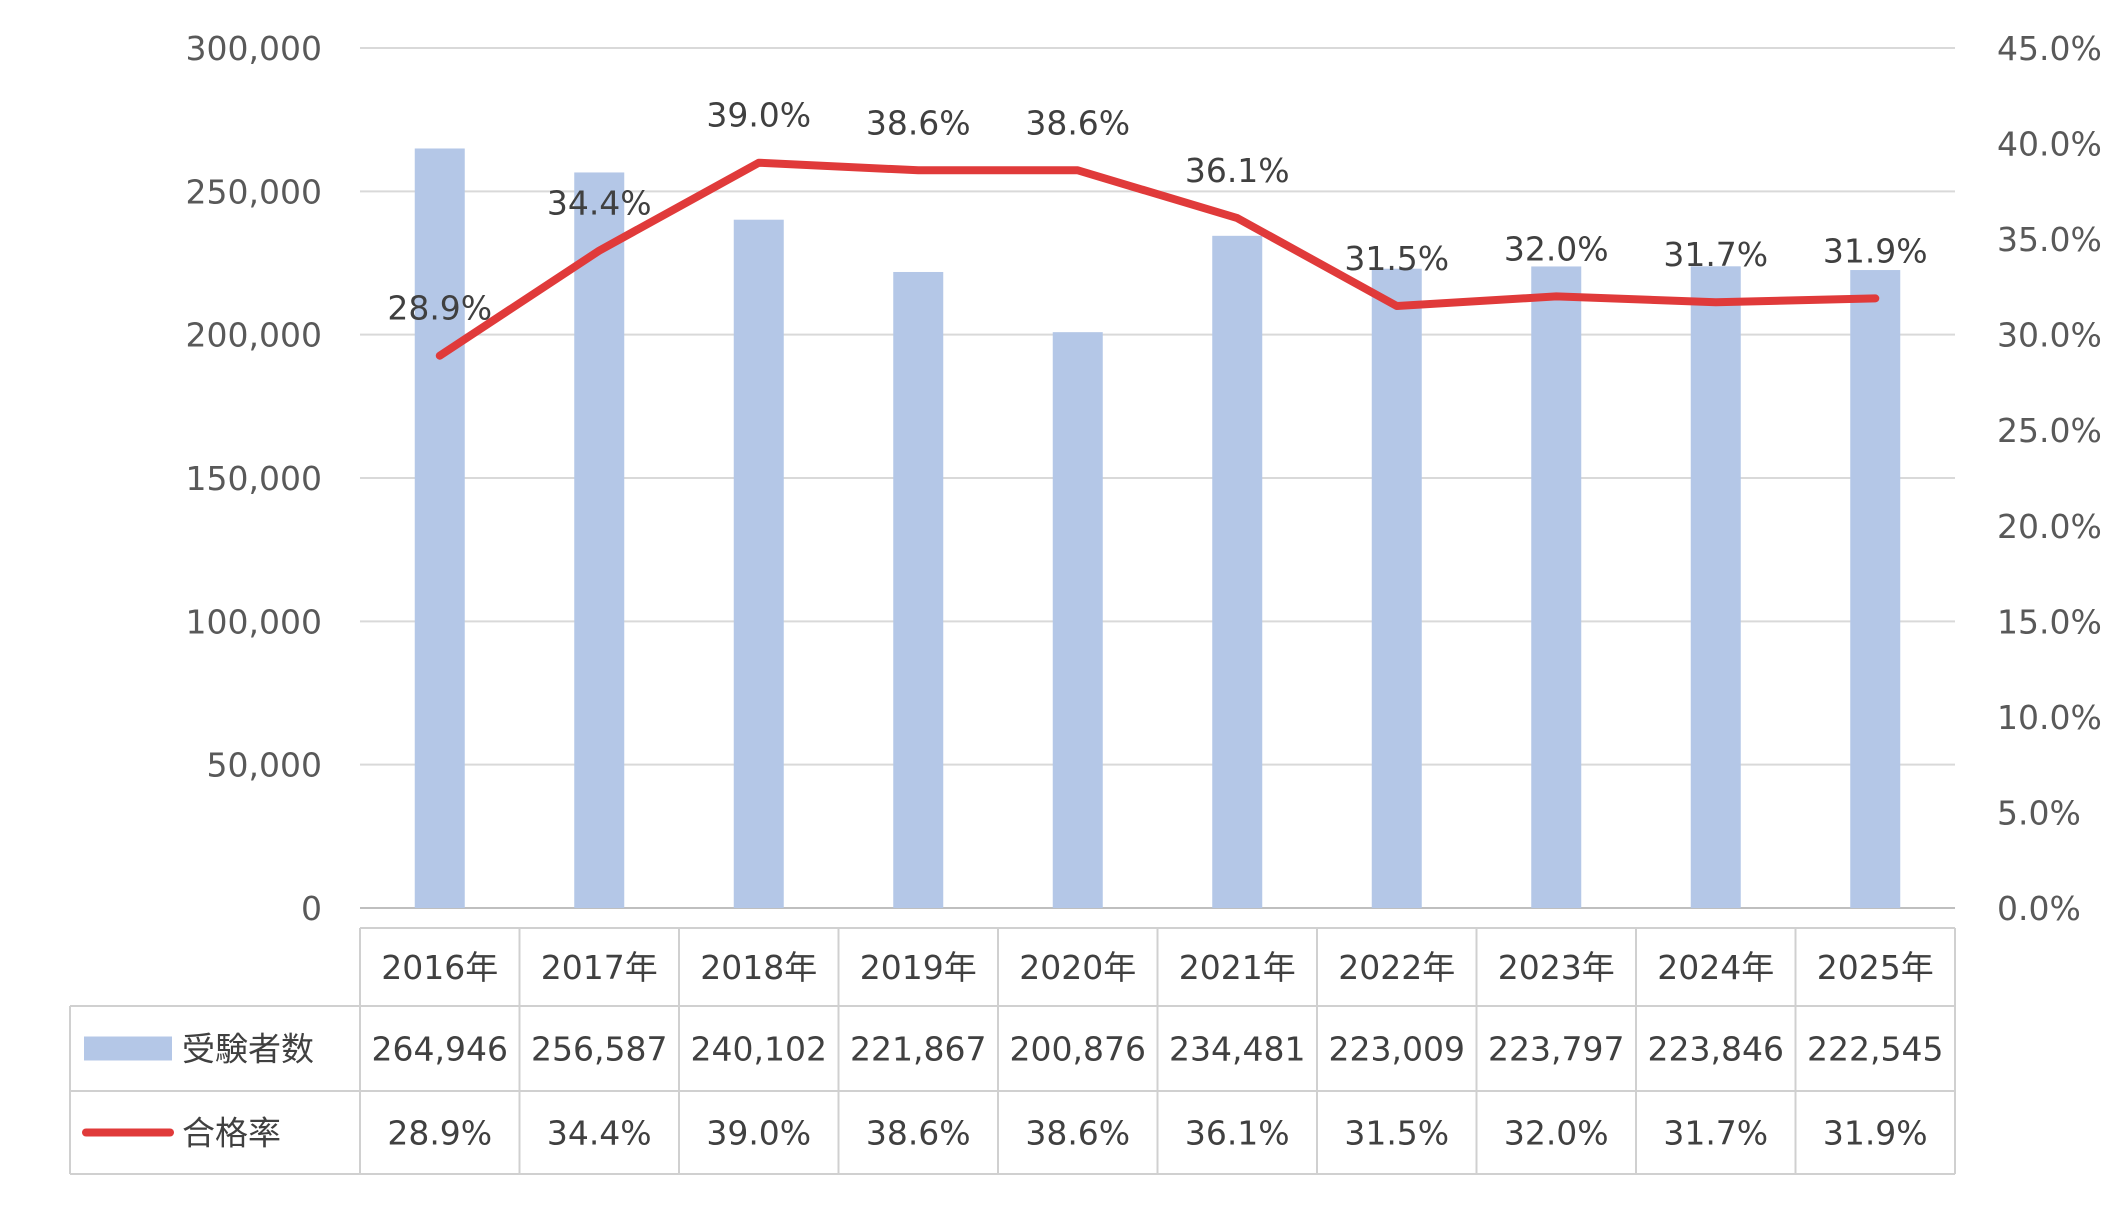  I want to click on table-header-cell: 2019年, so click(918, 967).